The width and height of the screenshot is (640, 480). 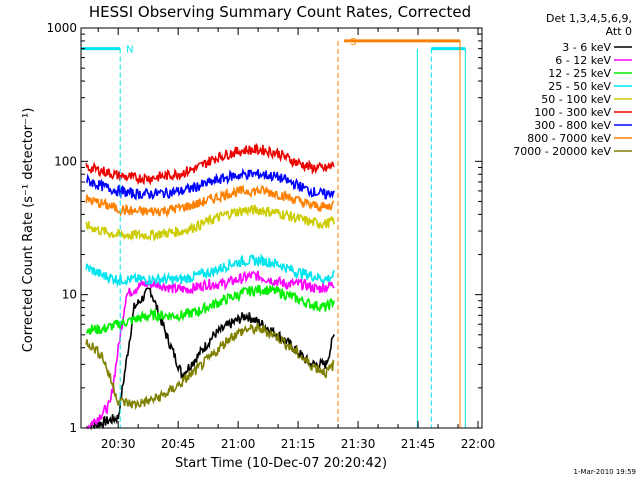 I want to click on annotation-2: S, so click(x=353, y=42).